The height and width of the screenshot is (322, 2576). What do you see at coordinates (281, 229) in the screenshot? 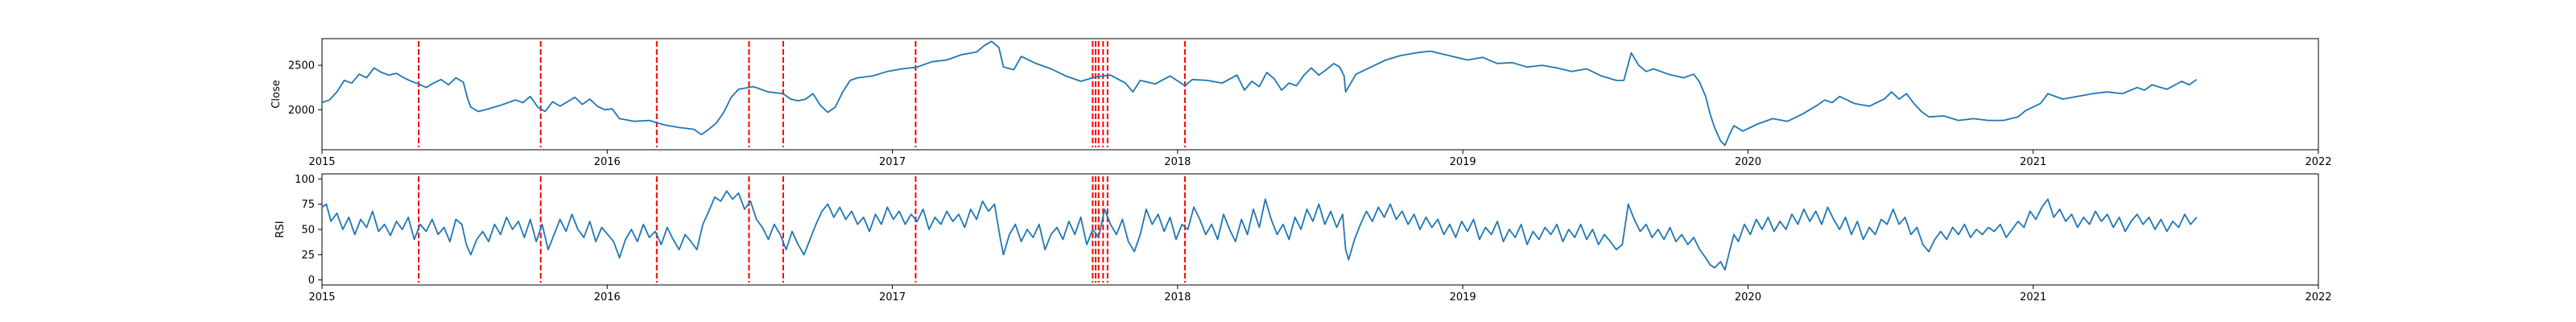
I see `rsi-y-axis-label: RSI` at bounding box center [281, 229].